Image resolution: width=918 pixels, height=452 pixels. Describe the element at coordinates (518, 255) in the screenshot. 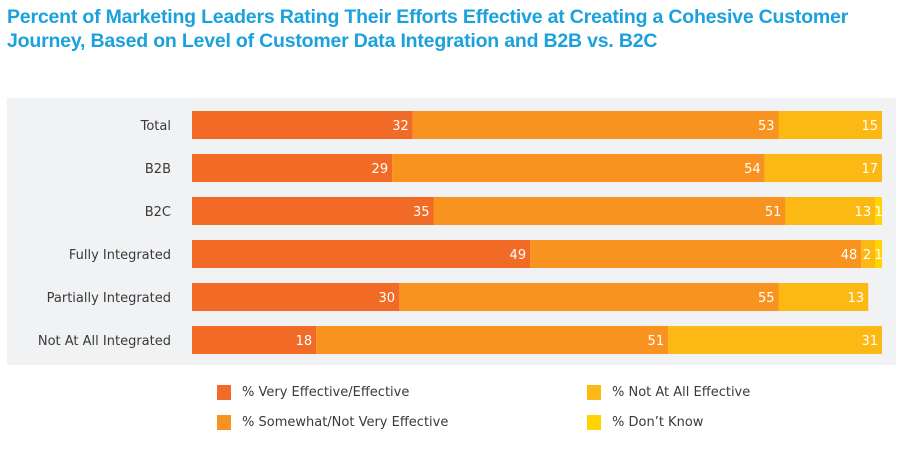

I see `data-label-fully-integrated-very-effective-effective: 49` at that location.